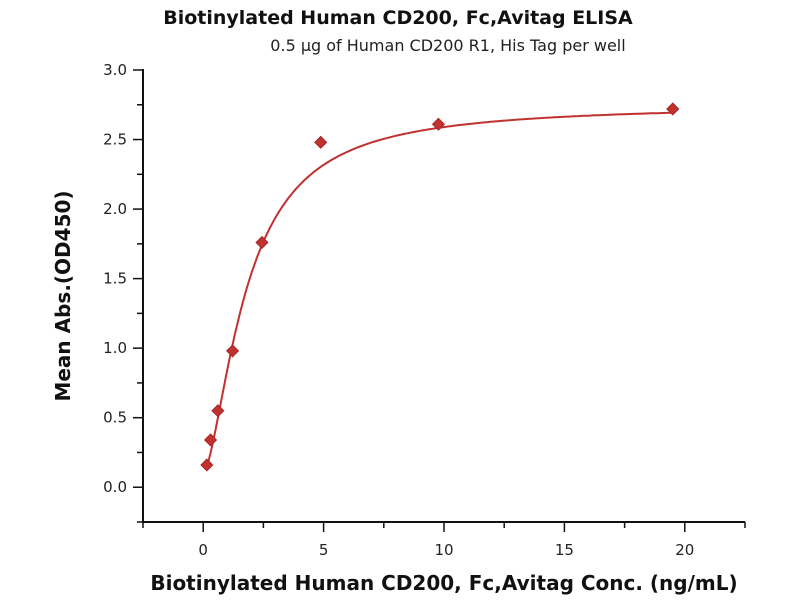 This screenshot has width=800, height=600. Describe the element at coordinates (564, 550) in the screenshot. I see `x-tick-label: 15` at that location.